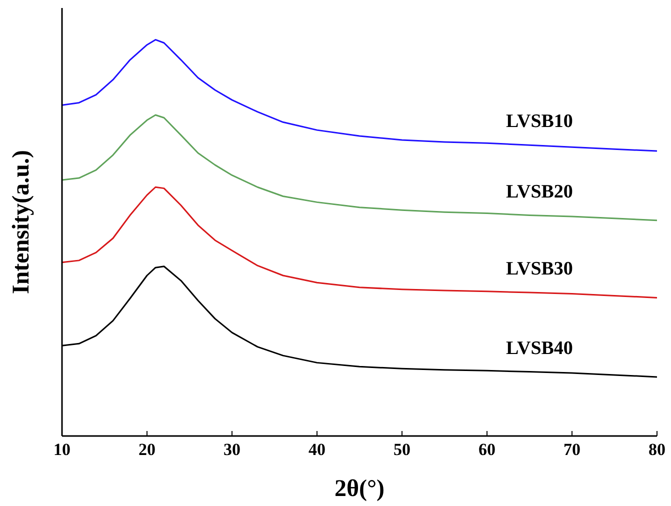  What do you see at coordinates (657, 450) in the screenshot?
I see `x-tick-label: 80` at bounding box center [657, 450].